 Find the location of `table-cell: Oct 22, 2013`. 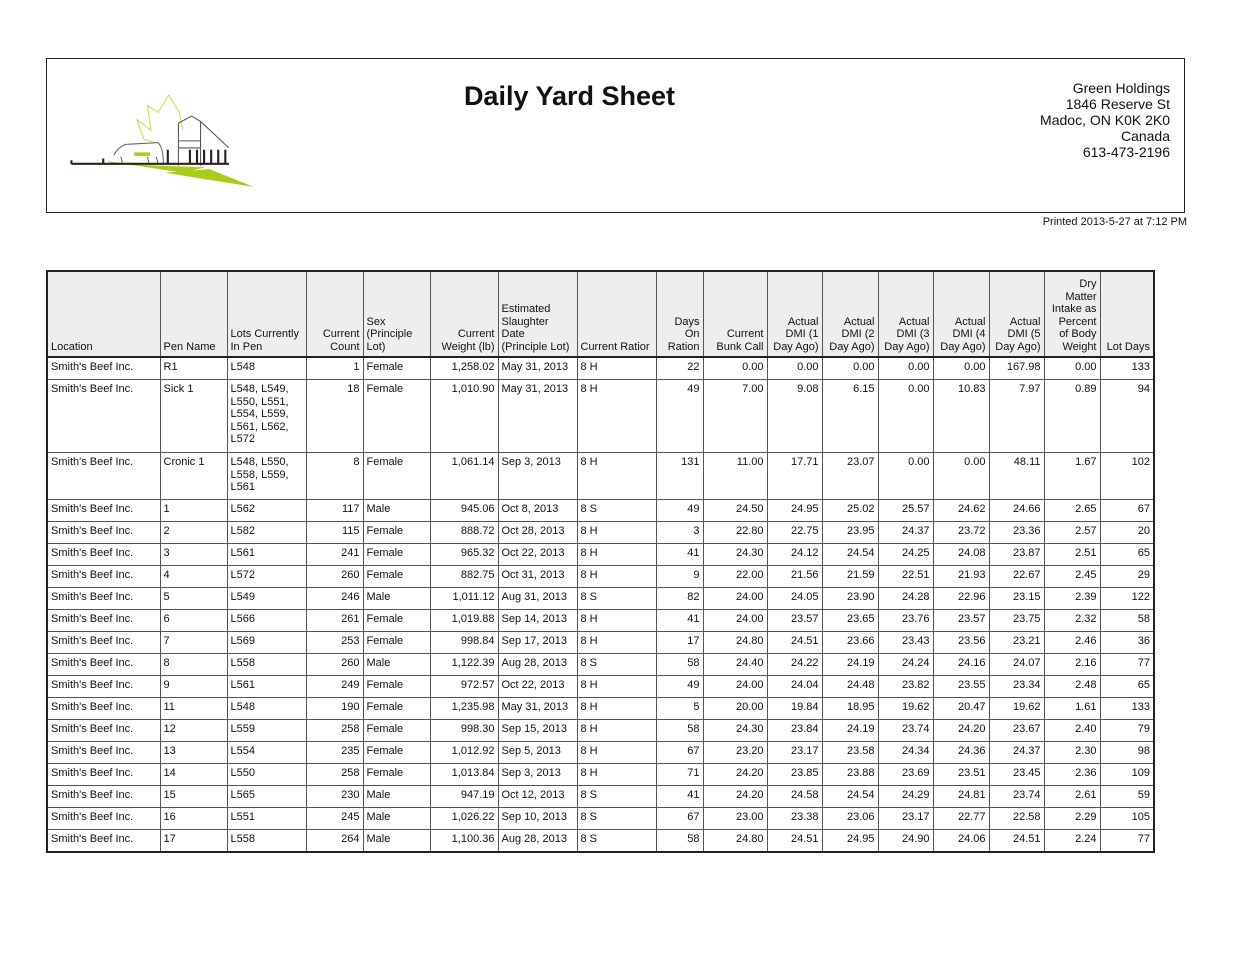

table-cell: Oct 22, 2013 is located at coordinates (537, 554).